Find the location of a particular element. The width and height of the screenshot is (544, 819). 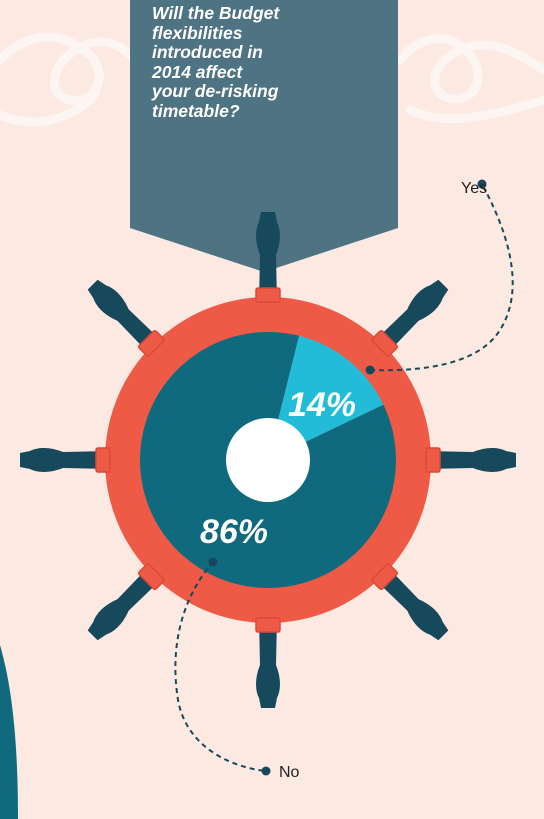

ring-collar-e is located at coordinates (433, 460).